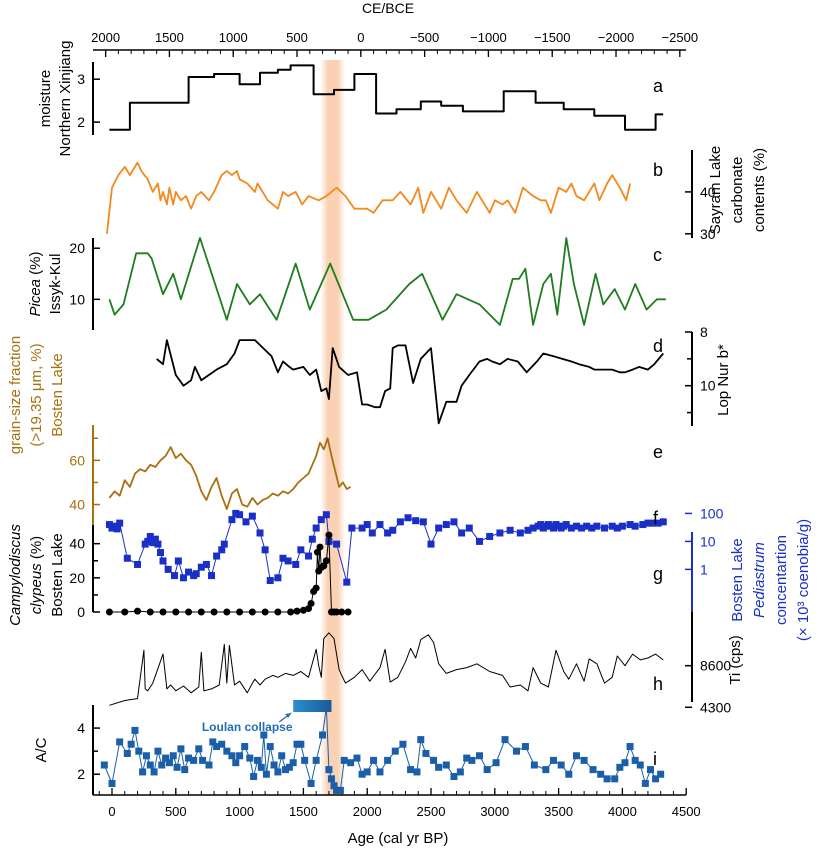  Describe the element at coordinates (36, 380) in the screenshot. I see `y-axis-label-word: μm,` at that location.